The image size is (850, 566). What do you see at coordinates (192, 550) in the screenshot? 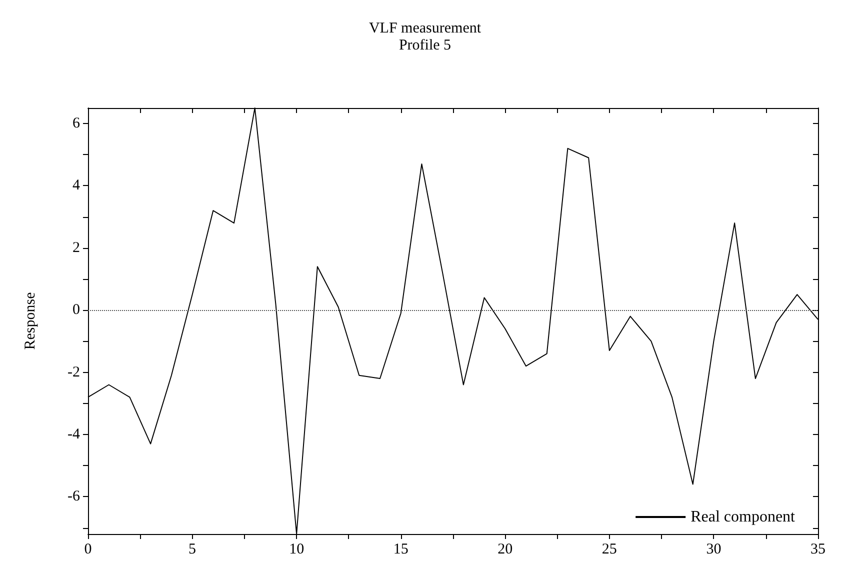
I see `x-tick-label: 5` at bounding box center [192, 550].